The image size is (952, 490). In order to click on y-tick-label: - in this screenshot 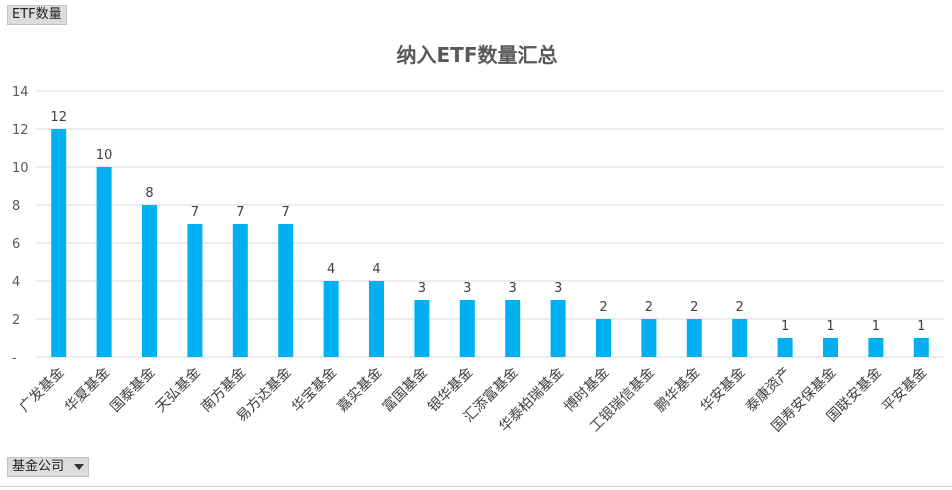, I will do `click(14, 358)`.